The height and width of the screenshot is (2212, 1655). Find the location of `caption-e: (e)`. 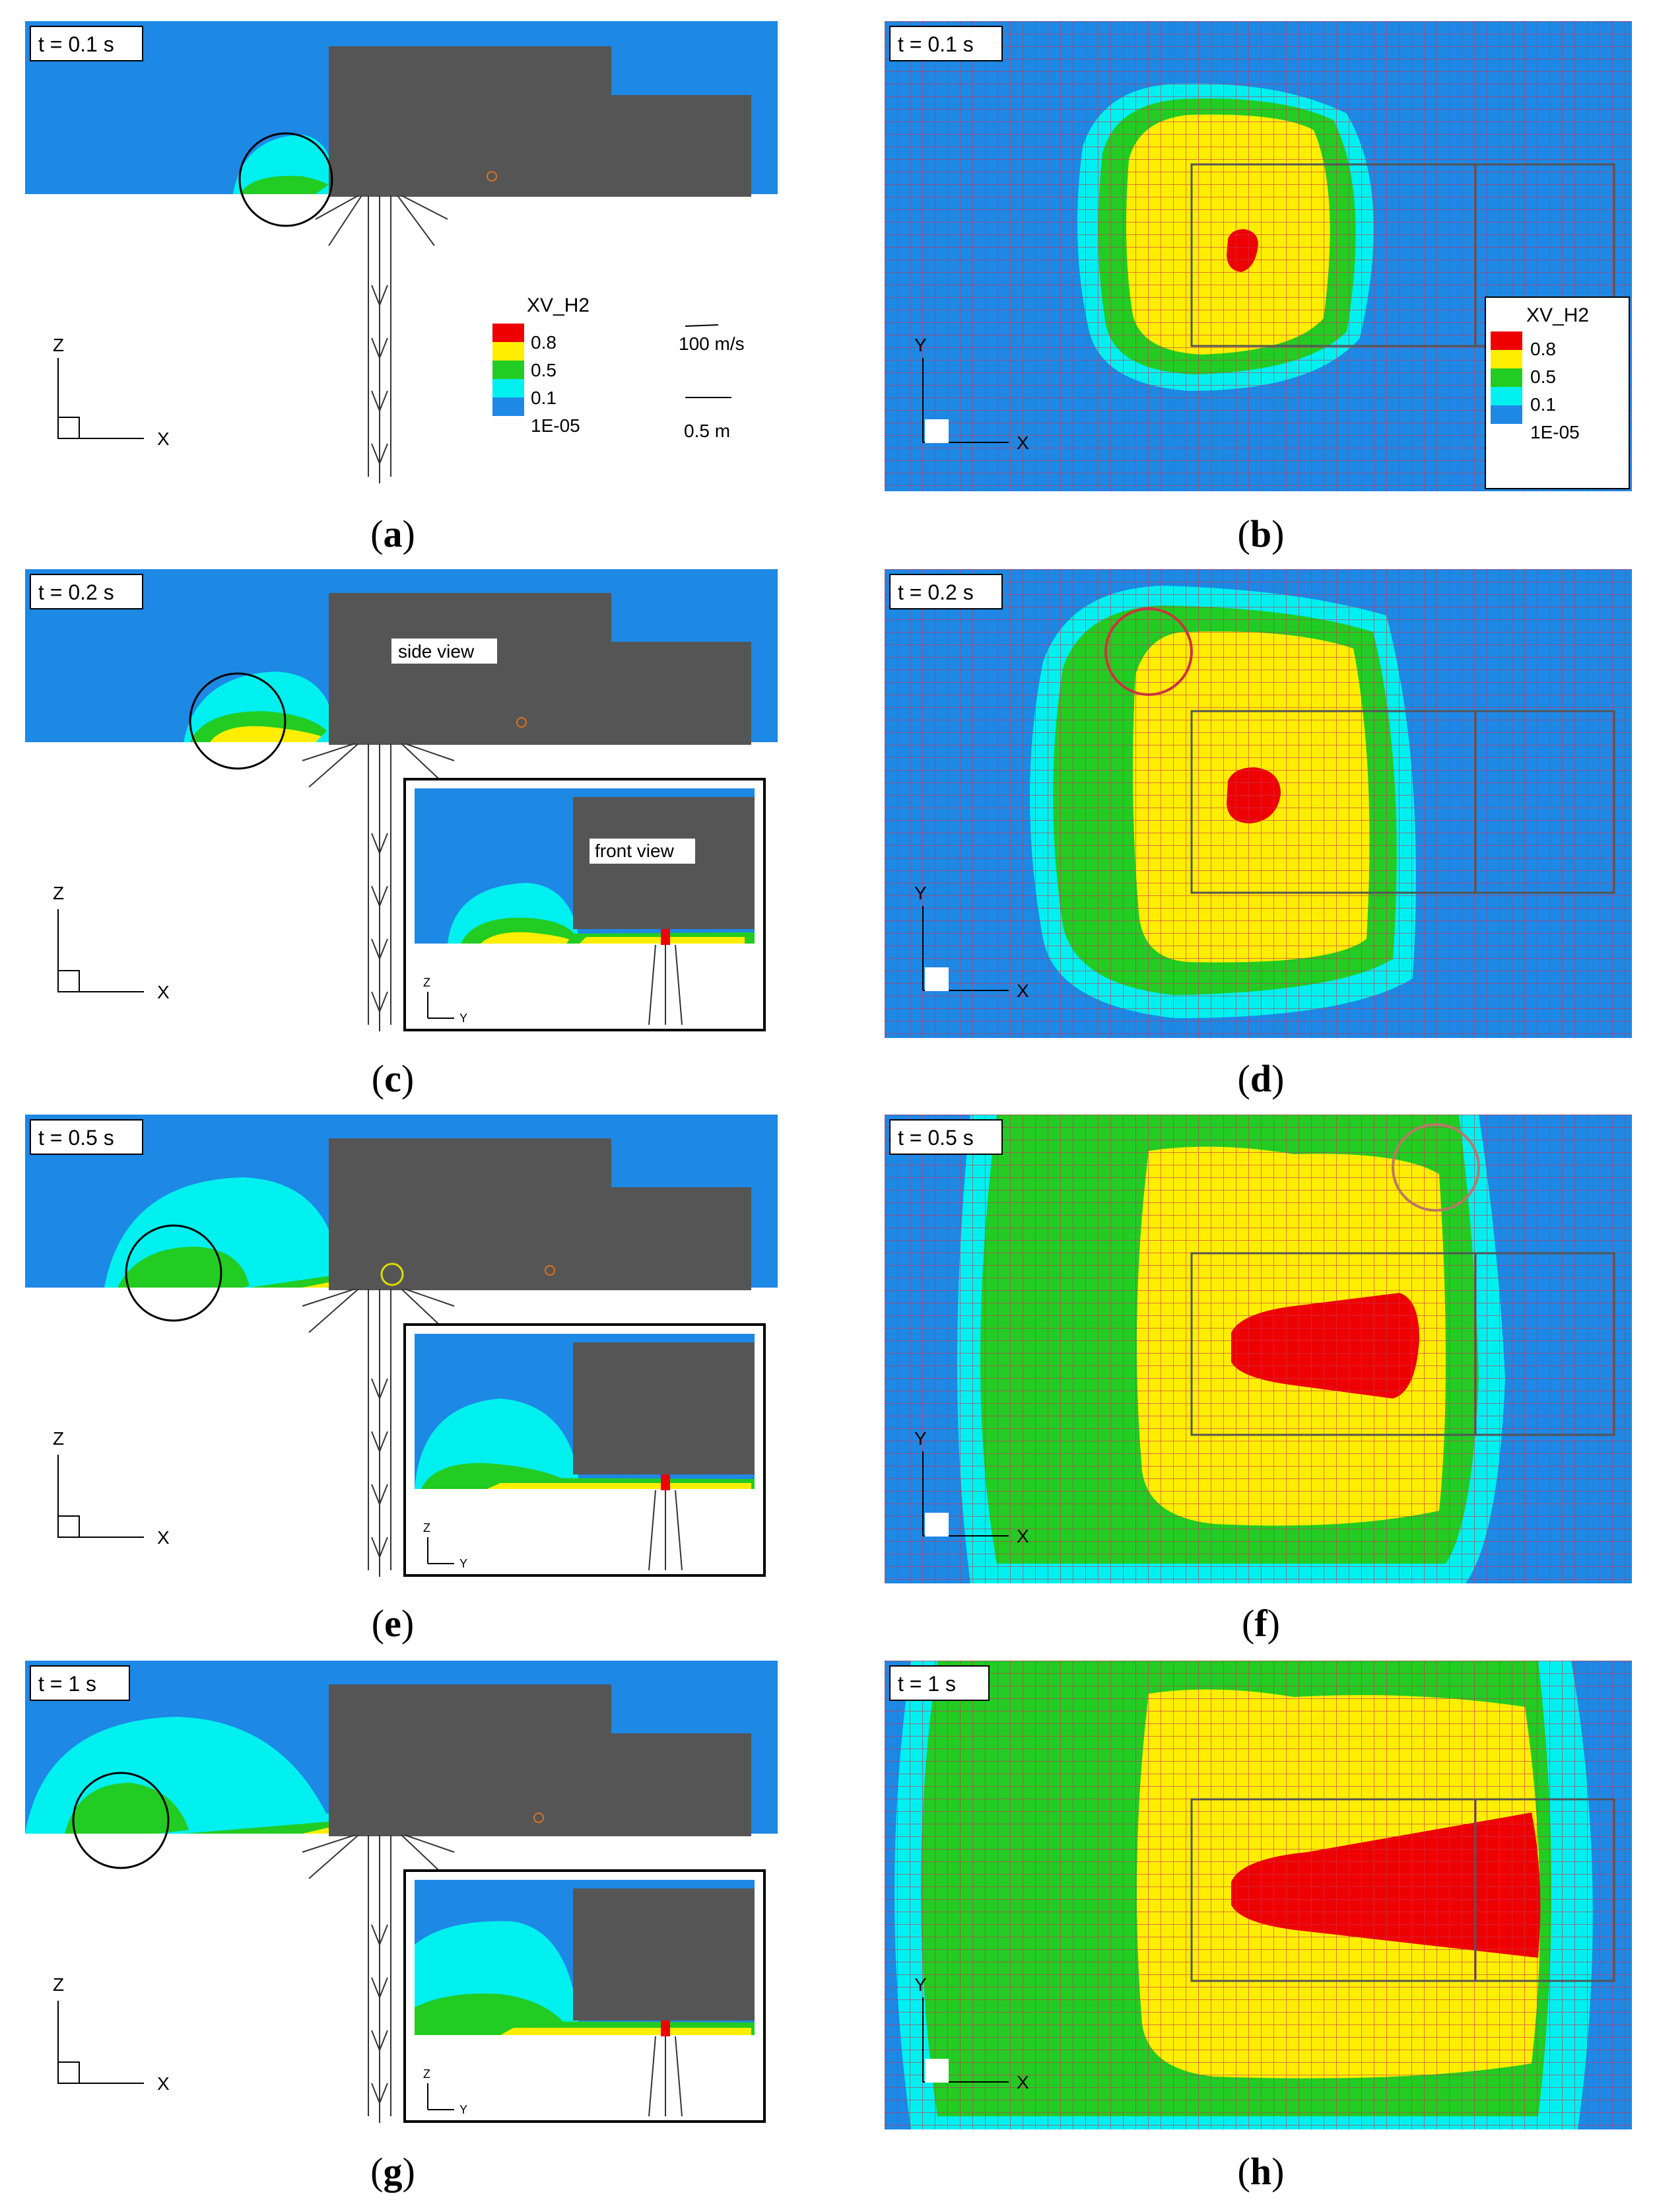

caption-e: (e) is located at coordinates (393, 1623).